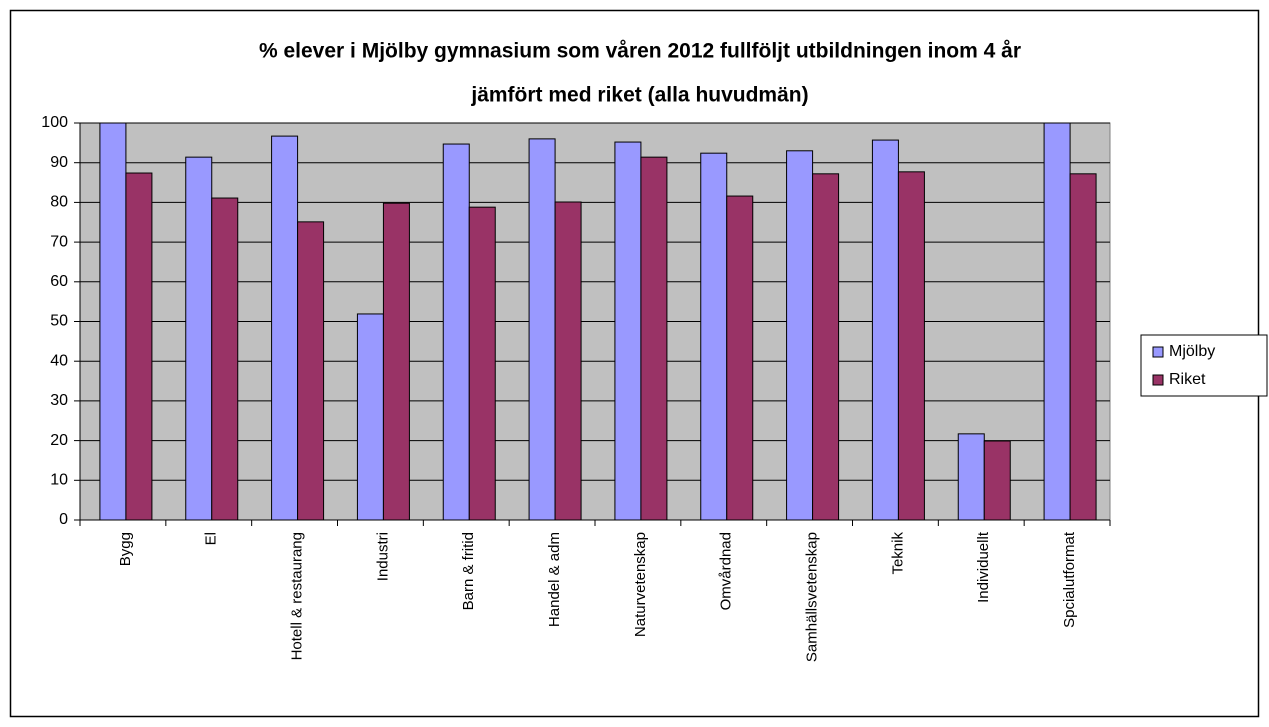 Image resolution: width=1269 pixels, height=727 pixels. I want to click on y-tick-label: 30, so click(59, 400).